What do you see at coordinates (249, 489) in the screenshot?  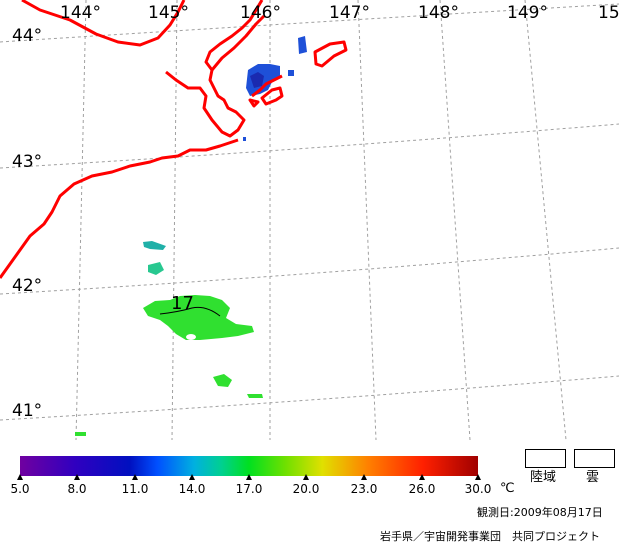 I see `colorbar-tick-17: 17.0` at bounding box center [249, 489].